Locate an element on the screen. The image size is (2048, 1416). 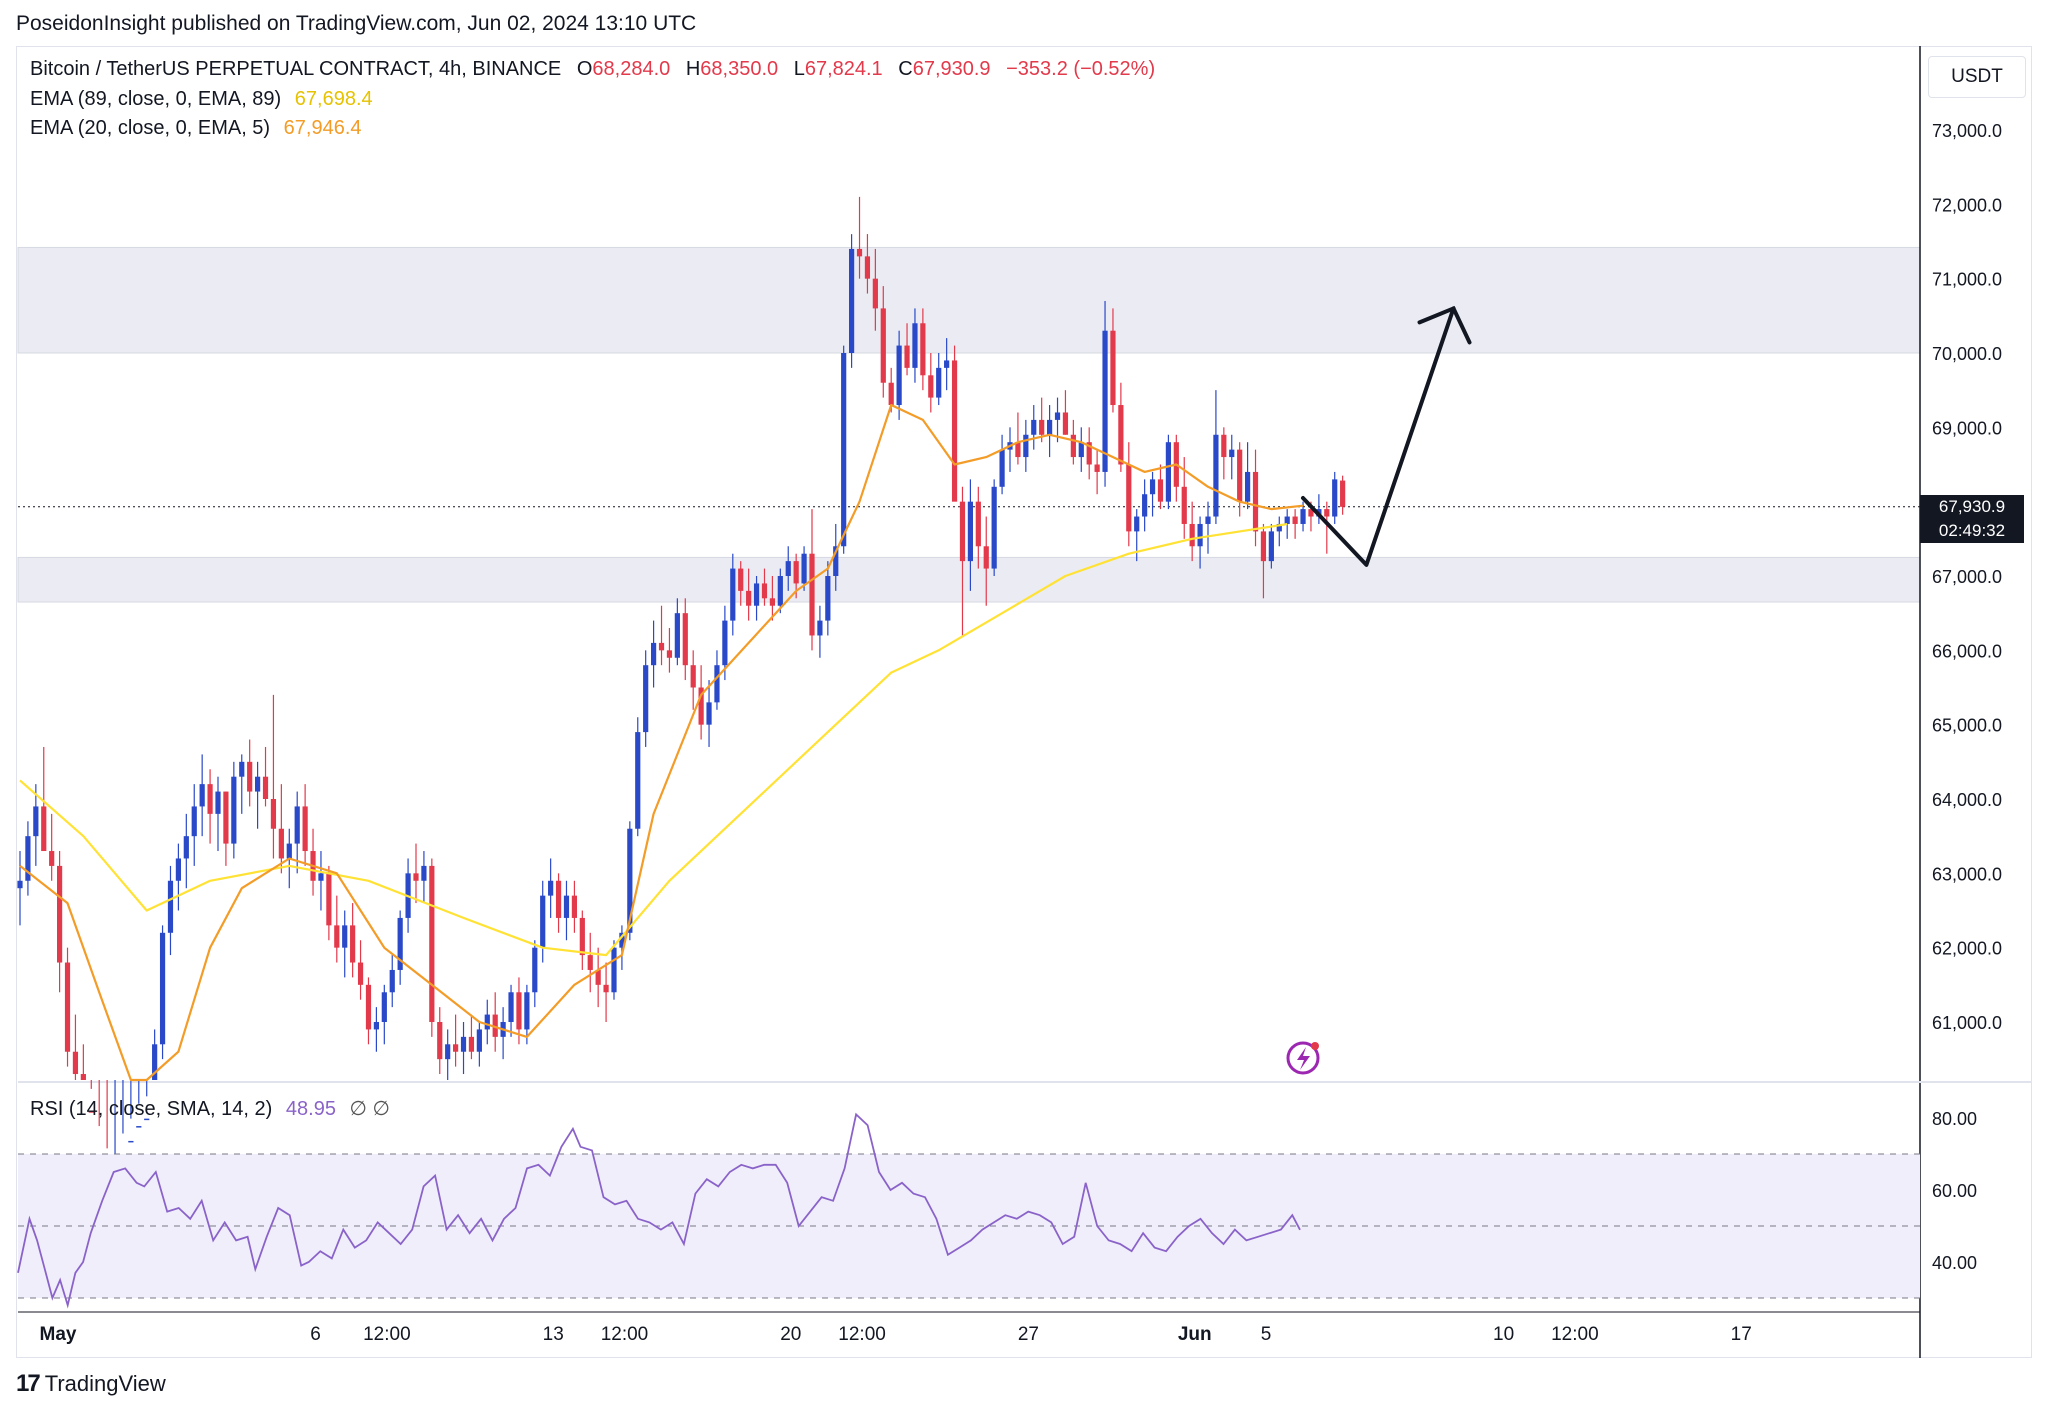
price-tick-label: 66,000.0 is located at coordinates (1967, 651).